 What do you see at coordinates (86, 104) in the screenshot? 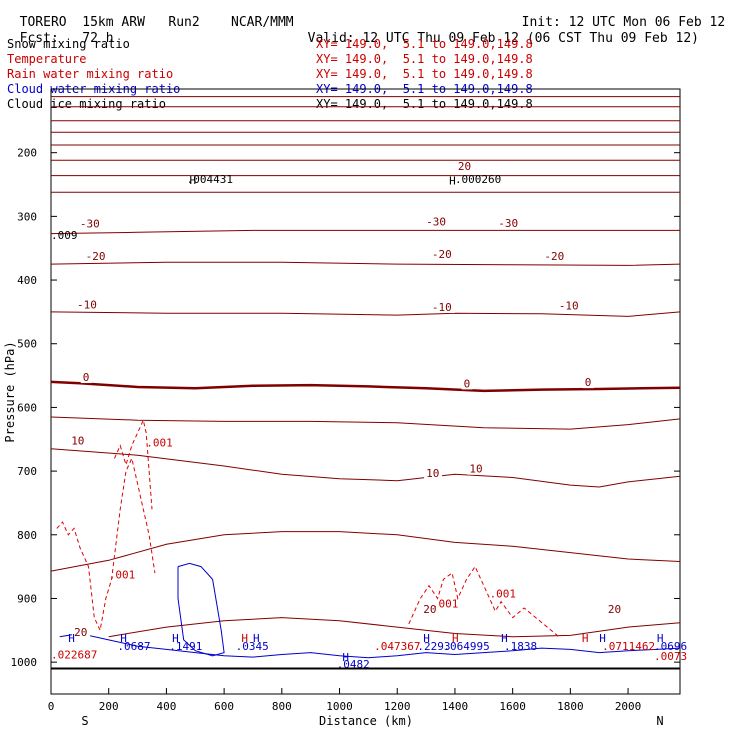
I see `legend-label-cloud-ice: Cloud ice mixing ratio` at bounding box center [86, 104].